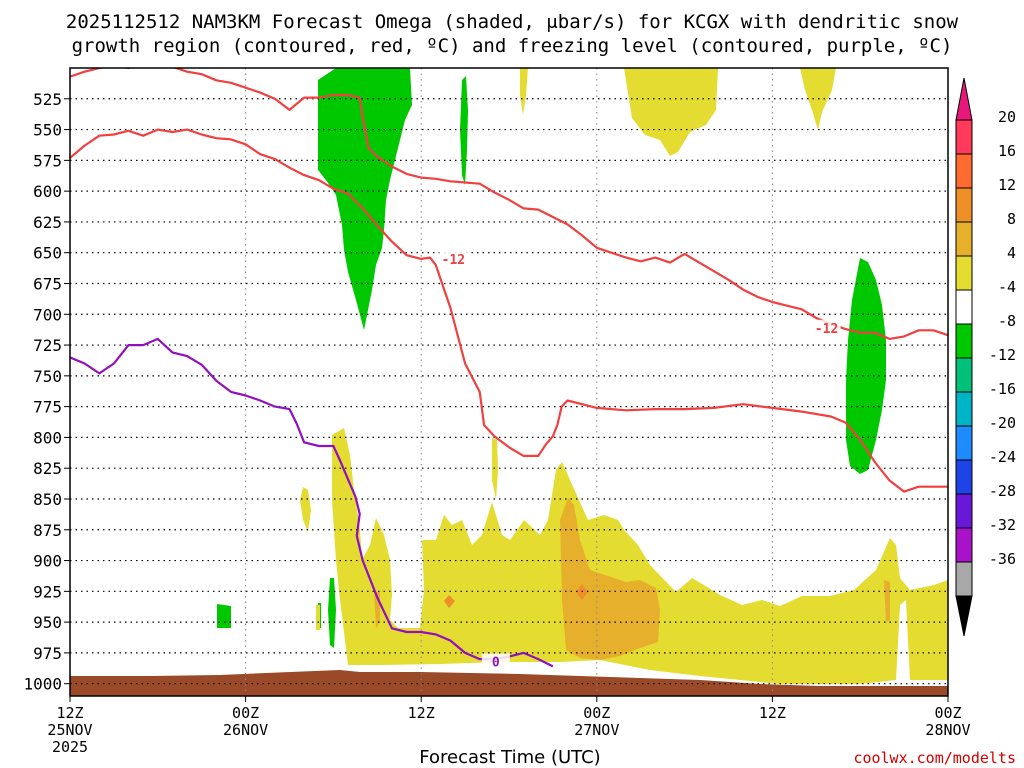 Image resolution: width=1024 pixels, height=768 pixels. What do you see at coordinates (47, 191) in the screenshot?
I see `y-tick-label: 600` at bounding box center [47, 191].